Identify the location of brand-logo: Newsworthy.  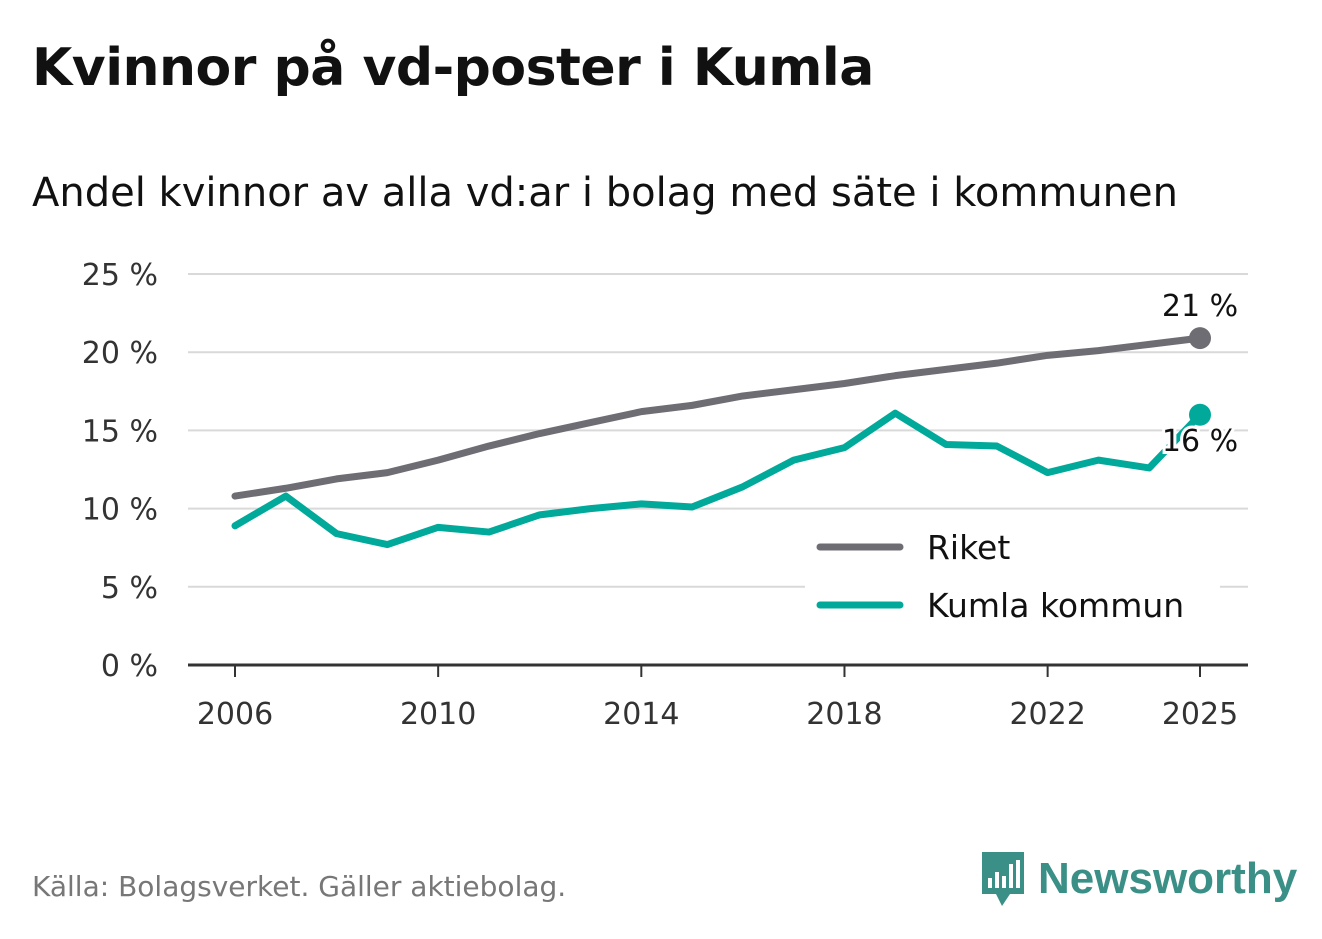
(1138, 879).